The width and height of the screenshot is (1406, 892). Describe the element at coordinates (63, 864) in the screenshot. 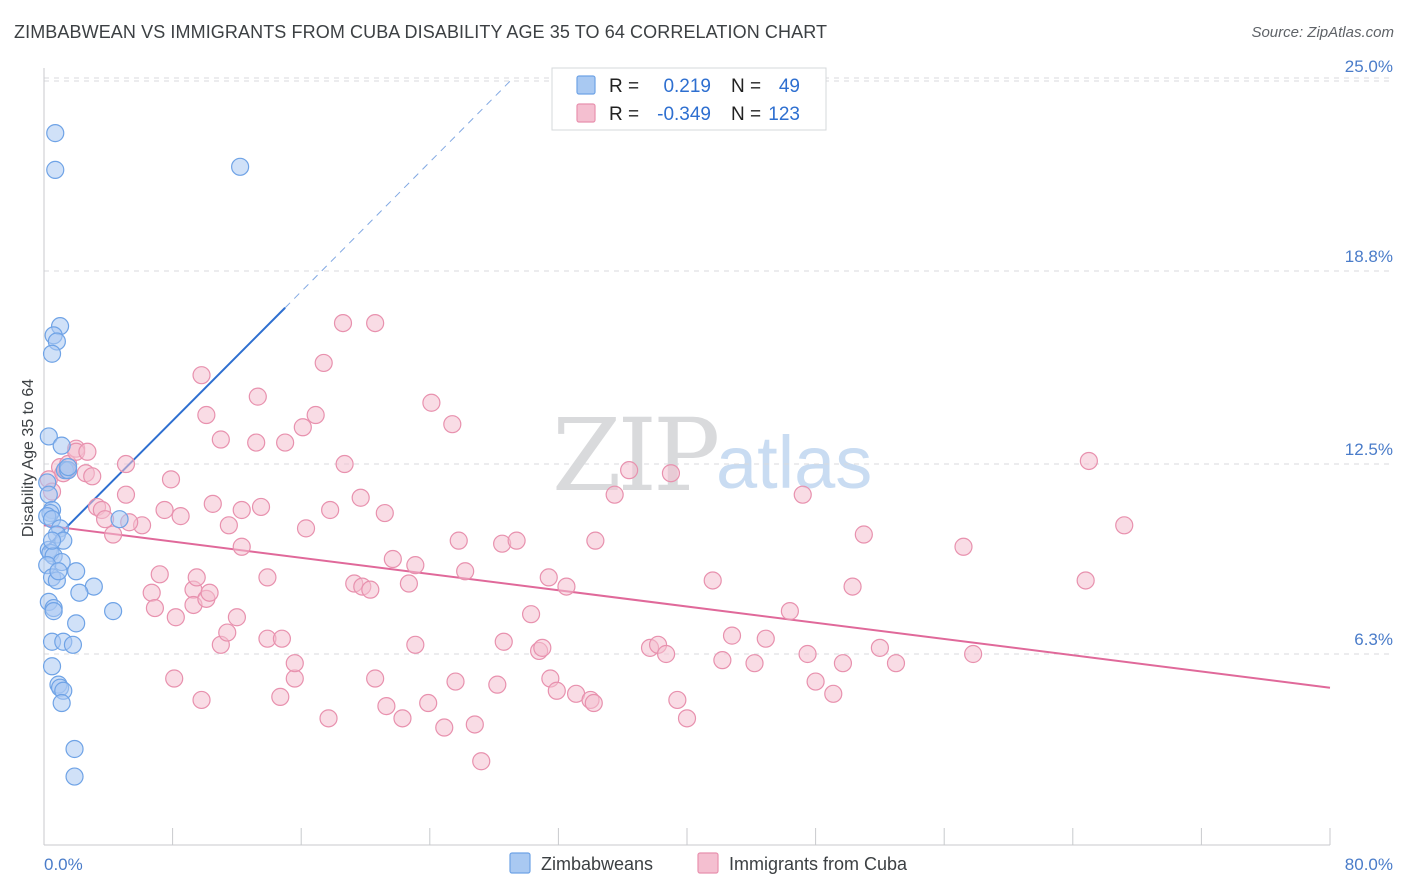

I see `x-tick-label: 0.0%` at that location.